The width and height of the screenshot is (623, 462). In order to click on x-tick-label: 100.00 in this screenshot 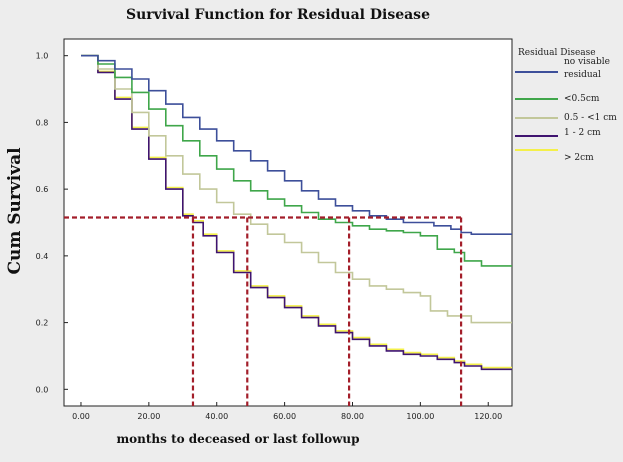, I will do `click(420, 416)`.